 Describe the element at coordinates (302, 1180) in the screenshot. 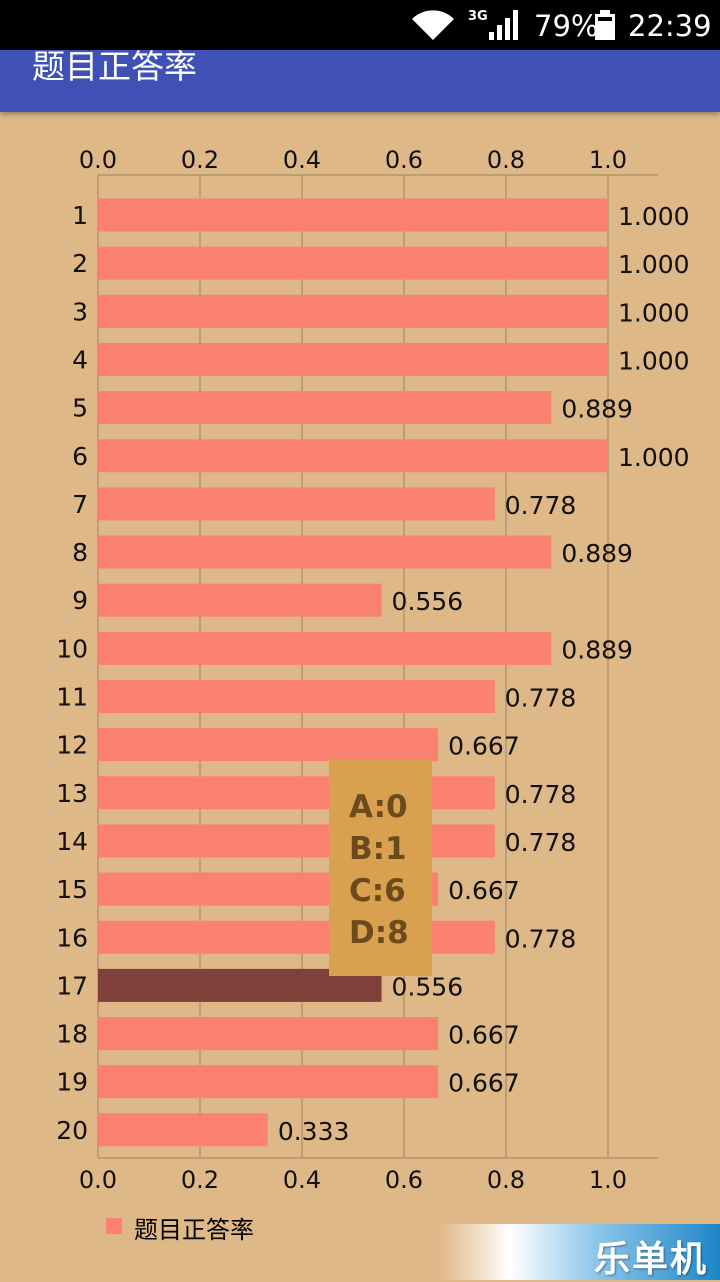

I see `bottom-tick-label: 0.4` at that location.